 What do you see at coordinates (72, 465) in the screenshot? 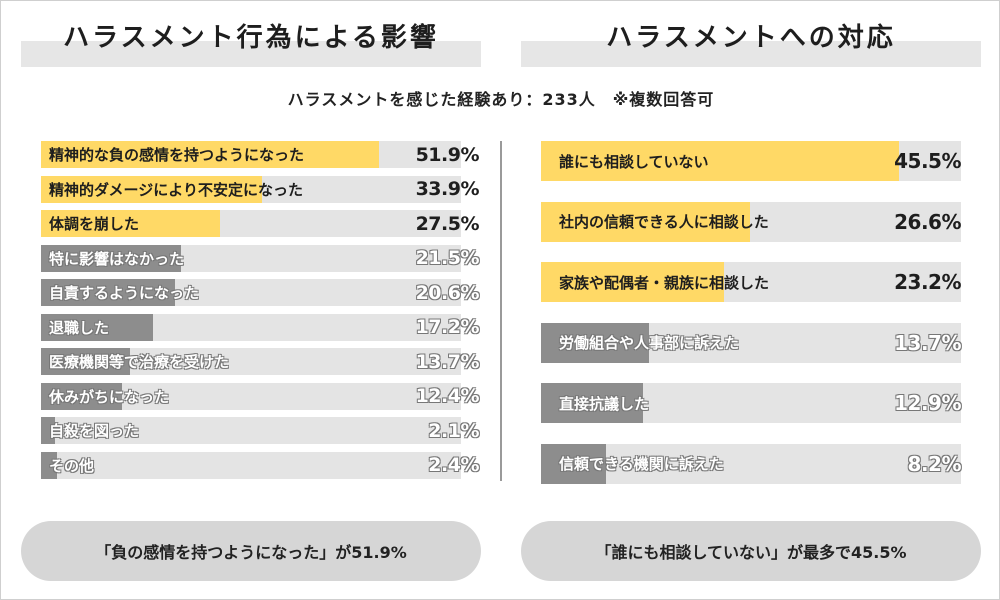
I see `left-bar-label: その他` at bounding box center [72, 465].